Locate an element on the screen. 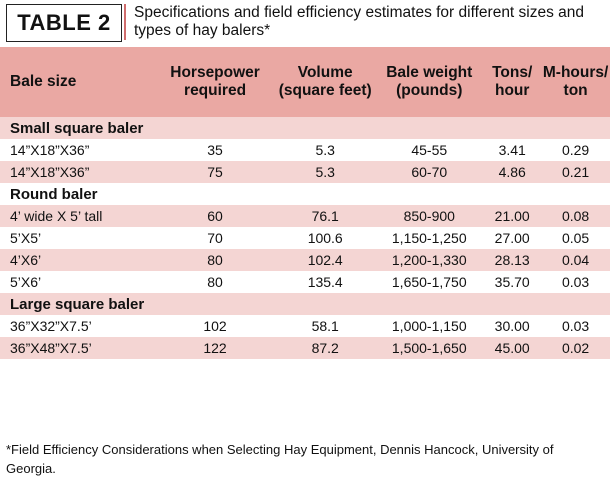 The image size is (610, 486). table-row: 36”X32”X7.5’ 102 58.1 1,000-1,150 30.00 0.03 is located at coordinates (305, 326).